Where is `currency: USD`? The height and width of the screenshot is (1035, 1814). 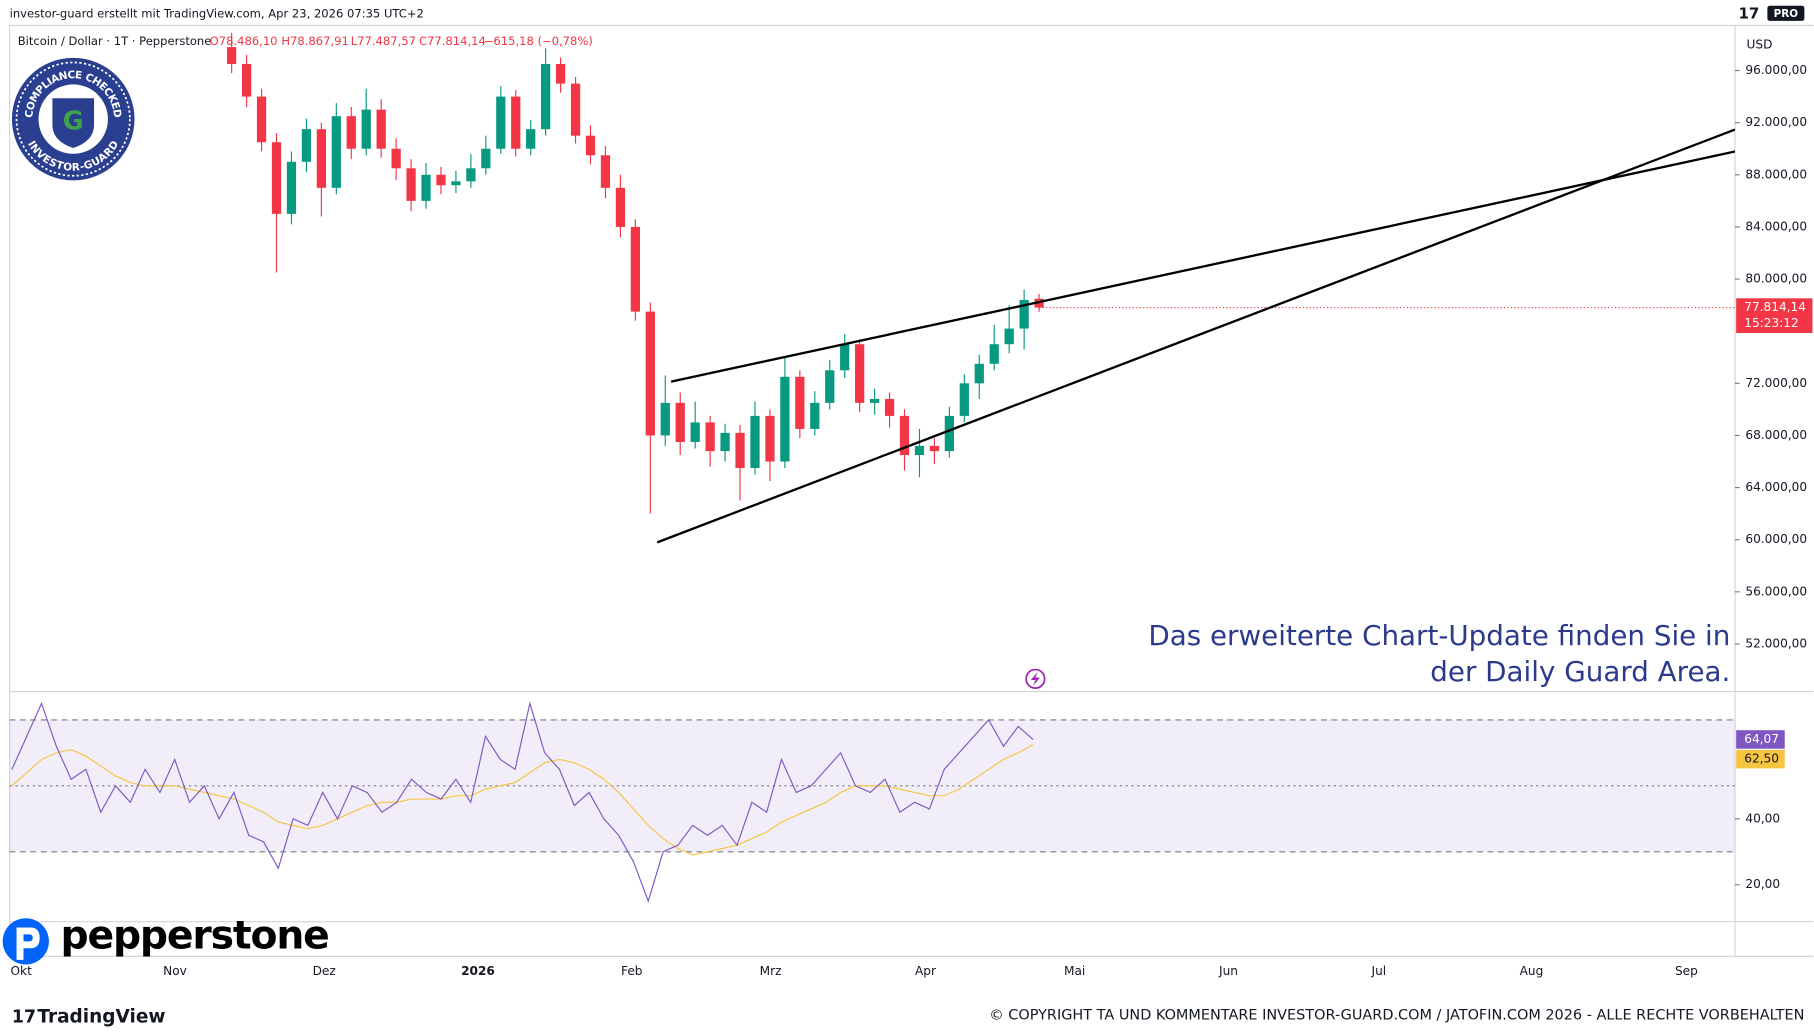 currency: USD is located at coordinates (1760, 45).